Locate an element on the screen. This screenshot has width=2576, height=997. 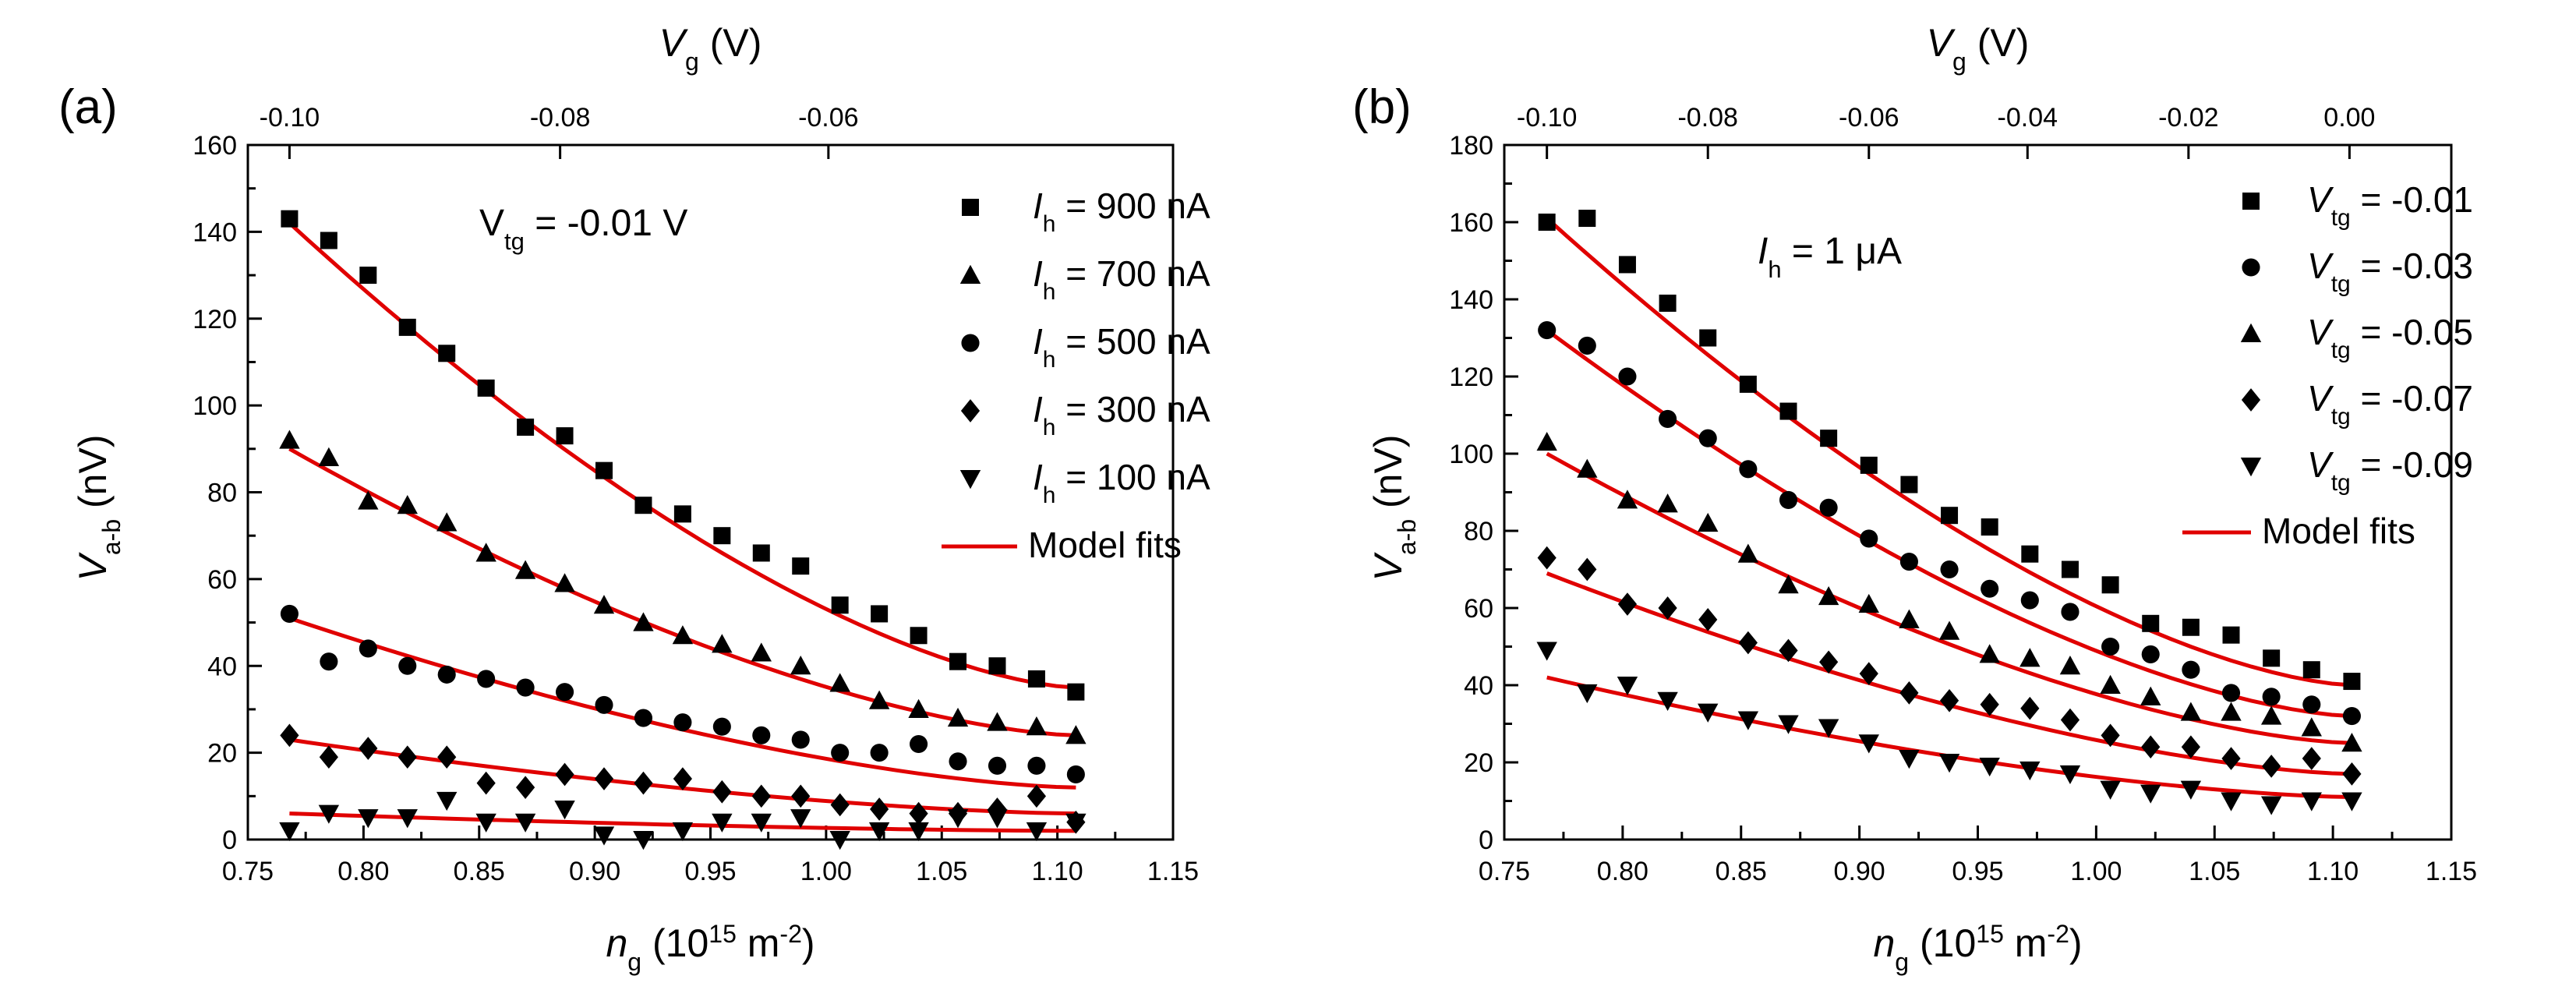
y-tick-label: 40 is located at coordinates (1478, 686).